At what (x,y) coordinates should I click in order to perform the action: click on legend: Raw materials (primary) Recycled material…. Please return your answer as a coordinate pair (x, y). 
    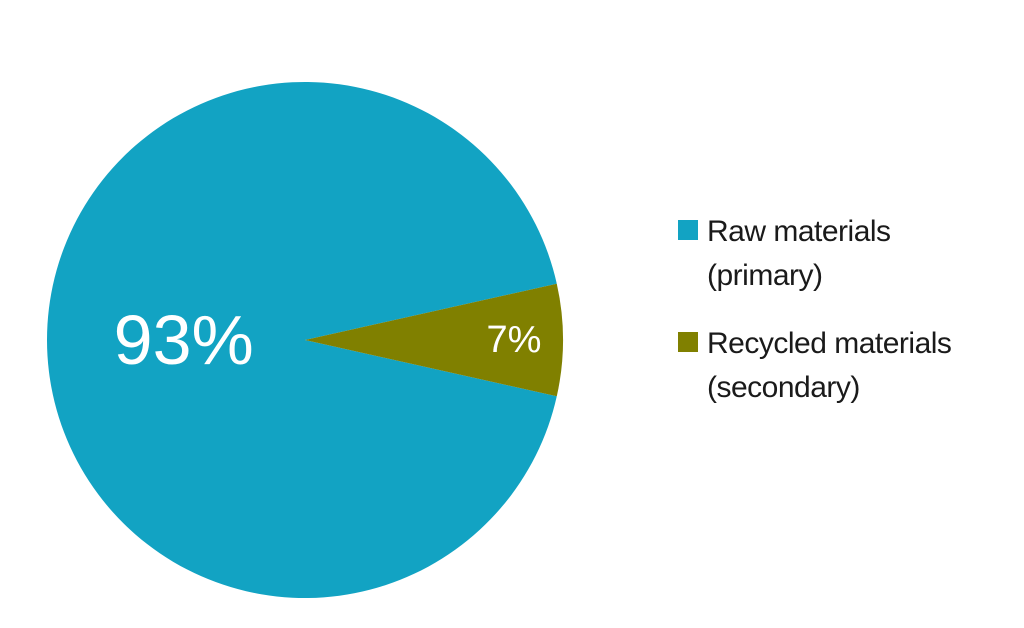
    Looking at the image, I should click on (843, 322).